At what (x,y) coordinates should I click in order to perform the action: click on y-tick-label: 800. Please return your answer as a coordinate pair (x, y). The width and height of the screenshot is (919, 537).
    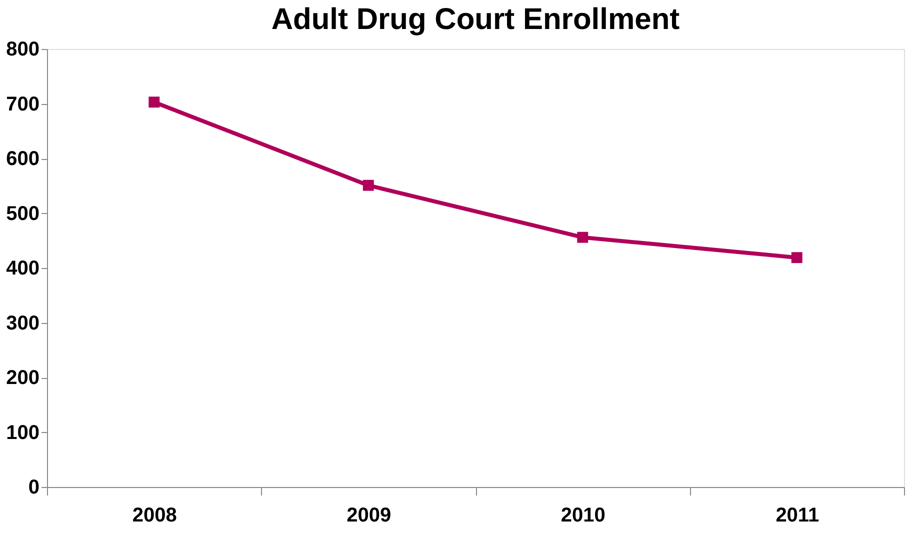
    Looking at the image, I should click on (23, 49).